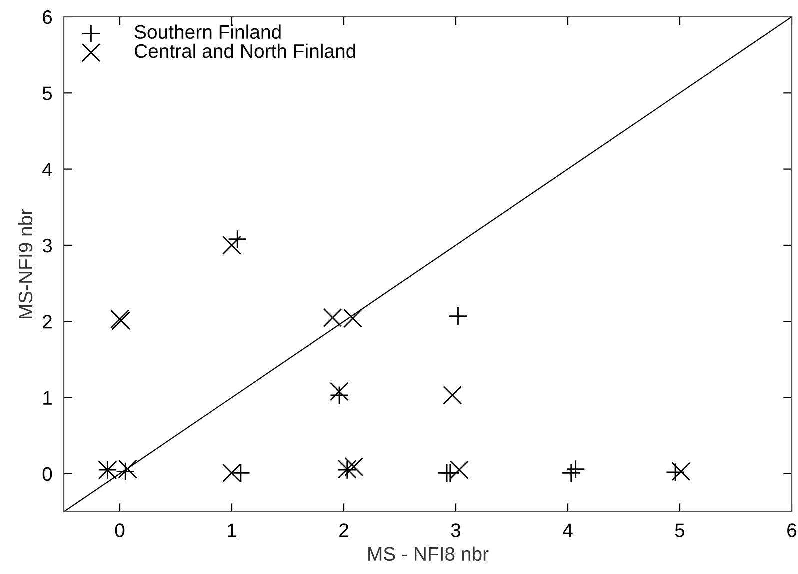 This screenshot has height=574, width=798. Describe the element at coordinates (428, 554) in the screenshot. I see `x-axis-title: MS - NFI8 nbr` at that location.